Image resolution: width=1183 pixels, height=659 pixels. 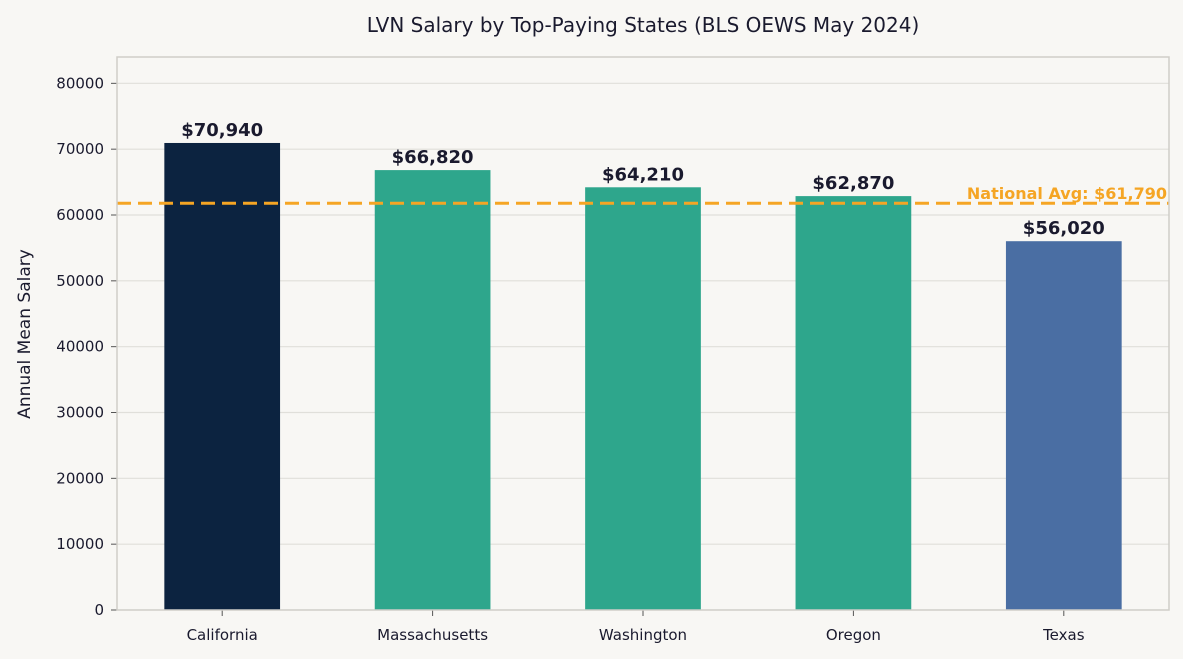 I want to click on national-average-label: National Avg: $61,790, so click(x=1067, y=193).